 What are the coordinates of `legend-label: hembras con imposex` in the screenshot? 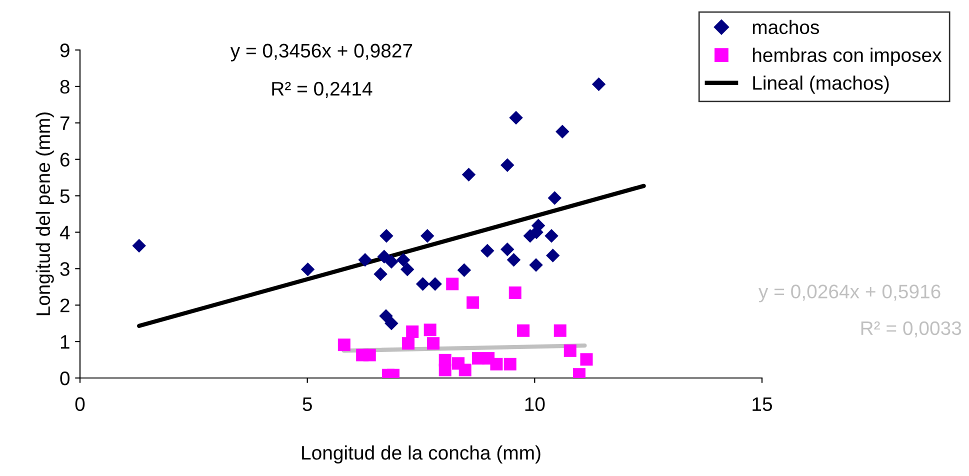 It's located at (847, 57).